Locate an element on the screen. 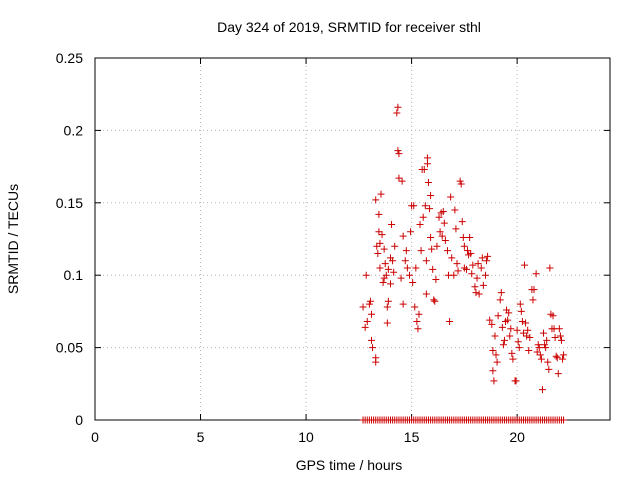 The image size is (640, 480). y-axis-label: SRMTID / TECUs is located at coordinates (13, 239).